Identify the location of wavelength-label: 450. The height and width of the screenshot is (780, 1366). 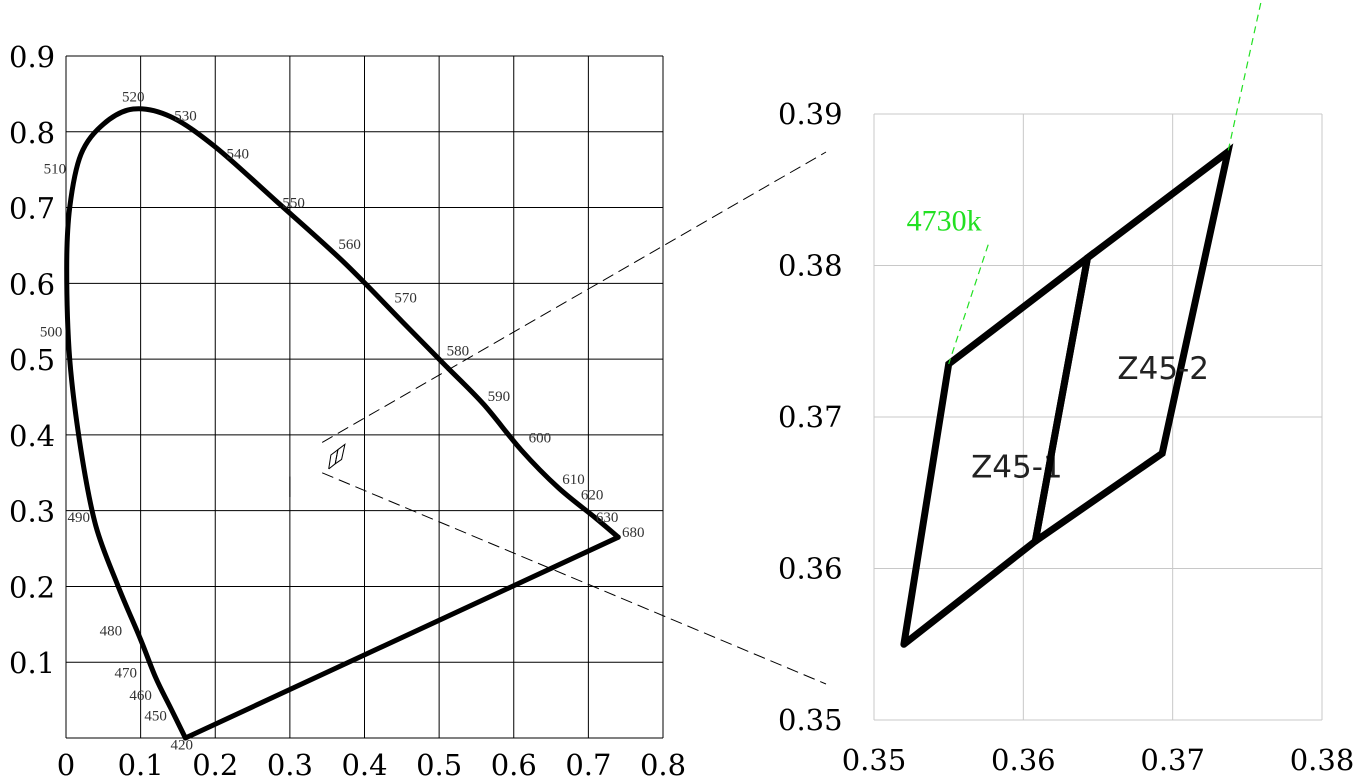
(155, 717).